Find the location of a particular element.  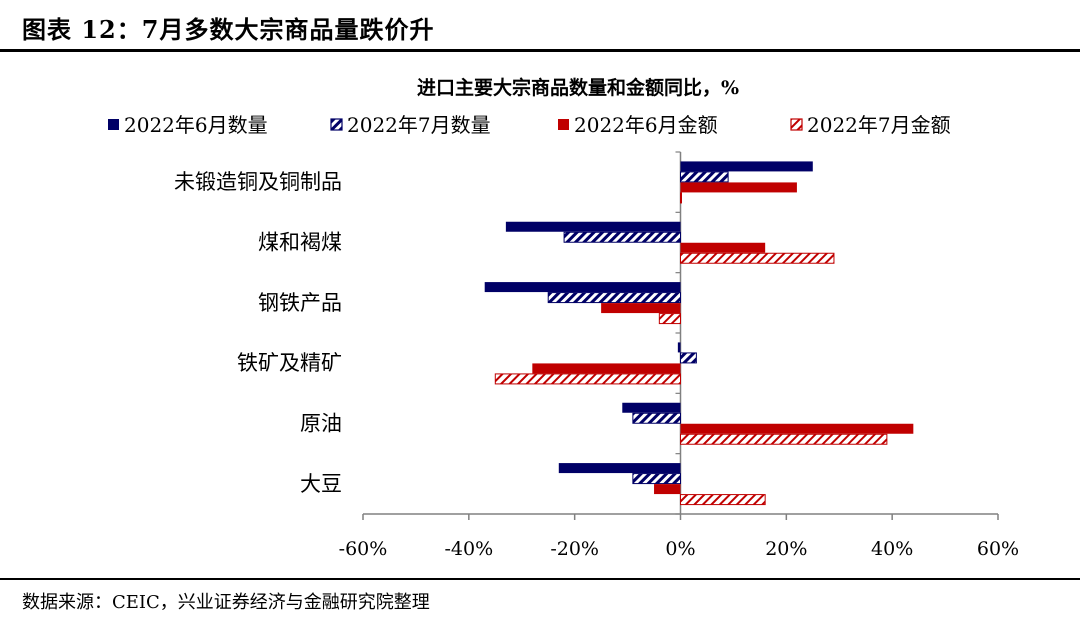

legend-label: 2022年6月数量 is located at coordinates (196, 125).